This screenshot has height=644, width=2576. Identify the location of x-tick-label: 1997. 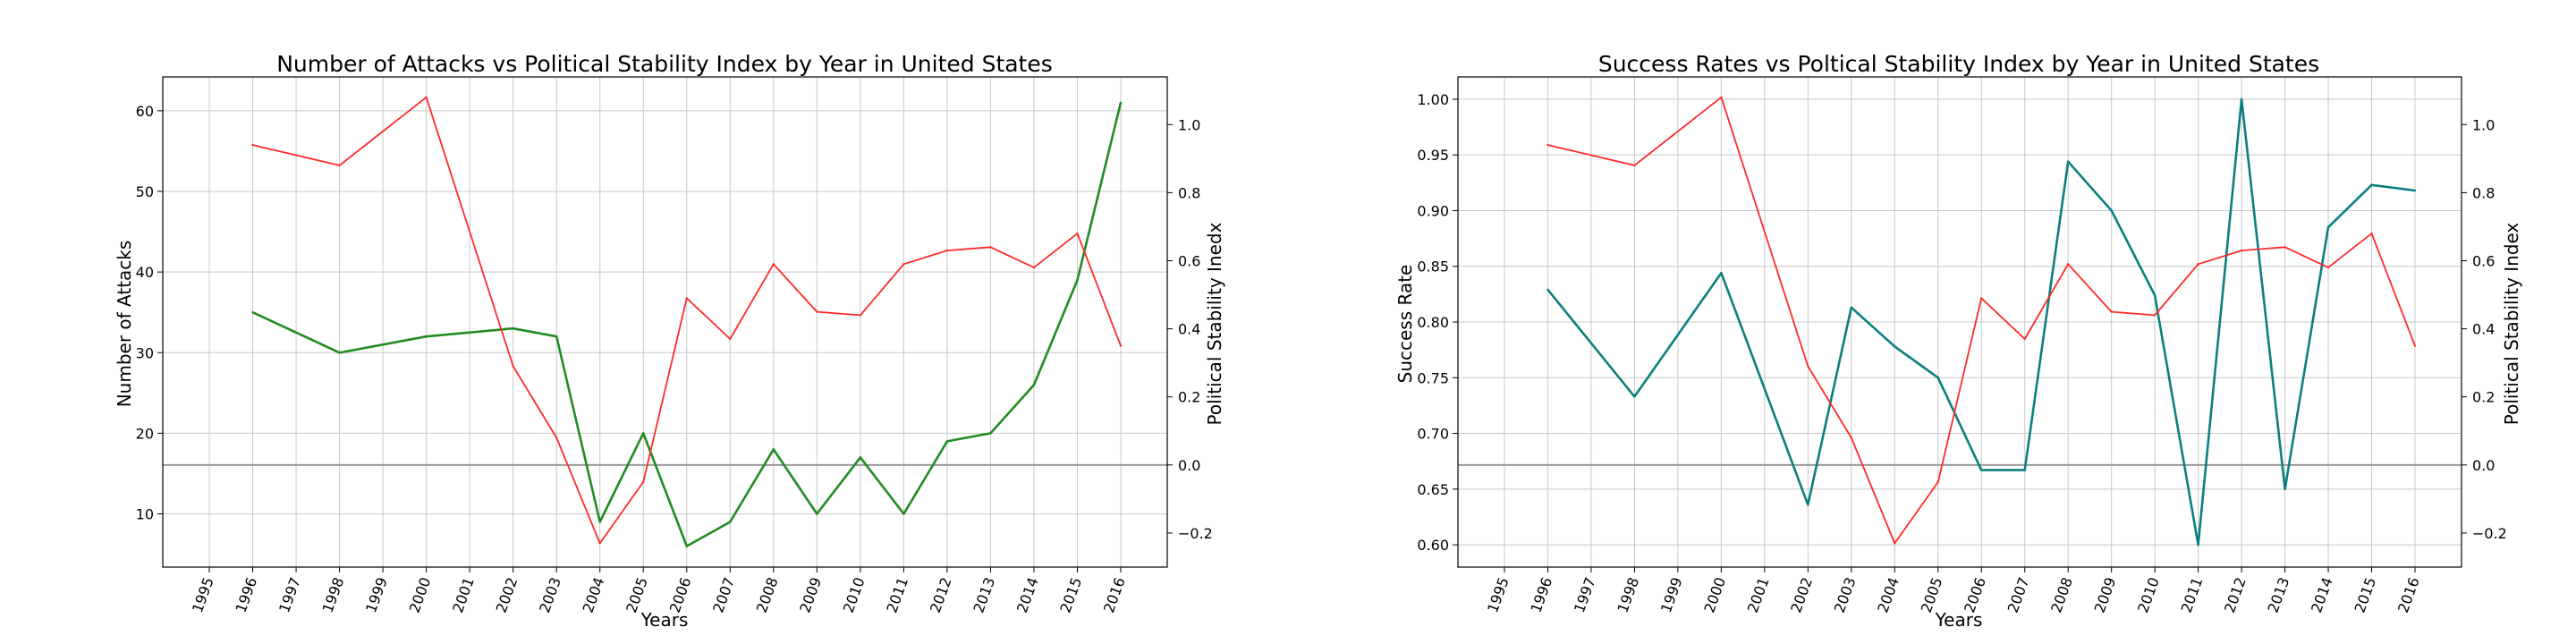
(1585, 595).